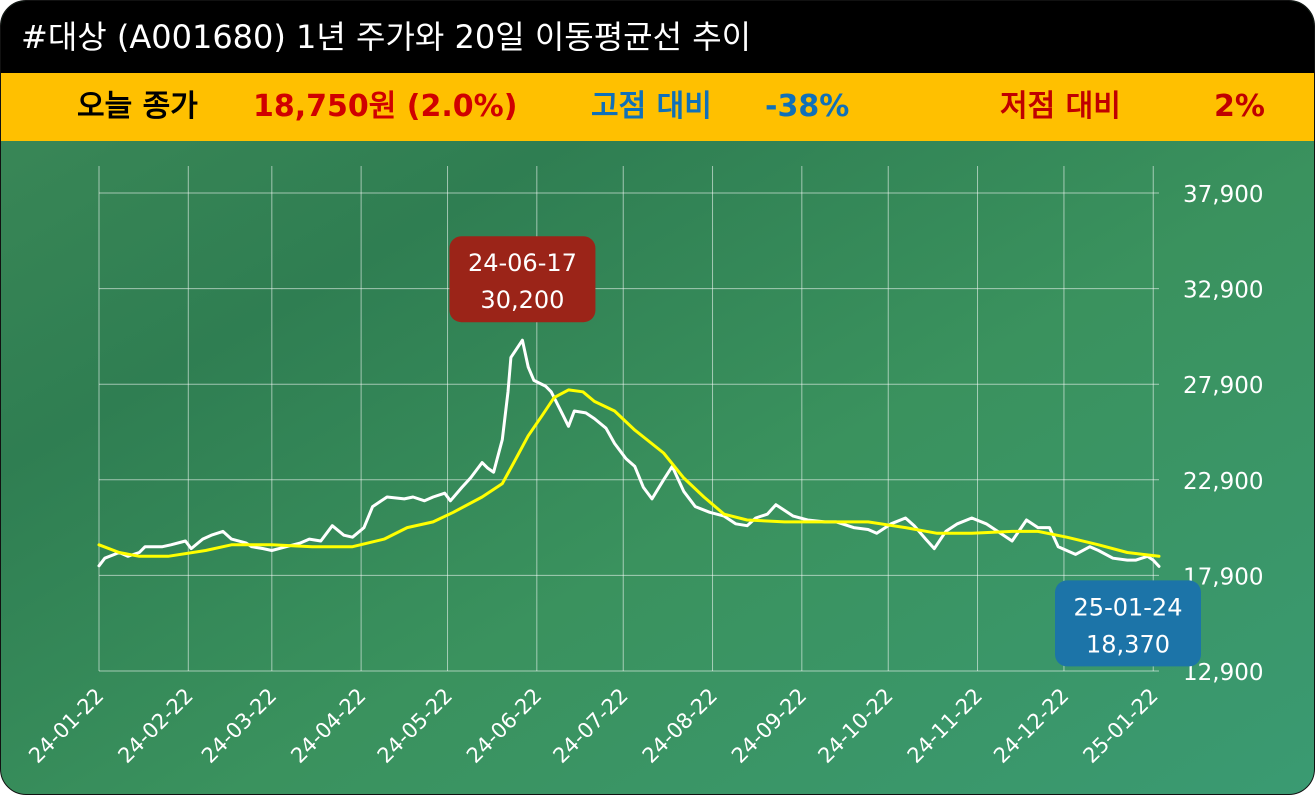 The height and width of the screenshot is (795, 1315). What do you see at coordinates (385, 106) in the screenshot?
I see `close-value: 18,750원 (2.0%)` at bounding box center [385, 106].